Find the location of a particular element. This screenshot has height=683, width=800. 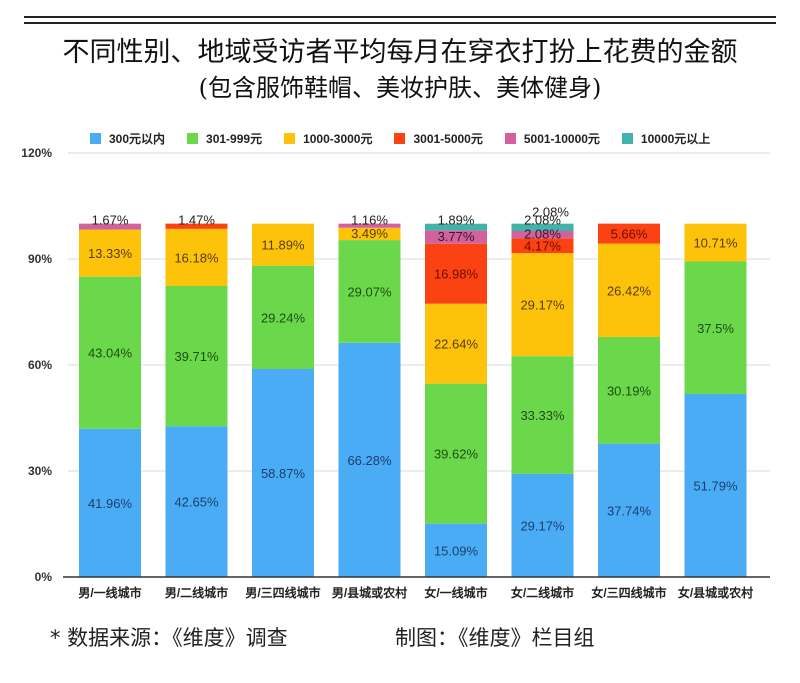

data-label: 58.87% is located at coordinates (283, 473).